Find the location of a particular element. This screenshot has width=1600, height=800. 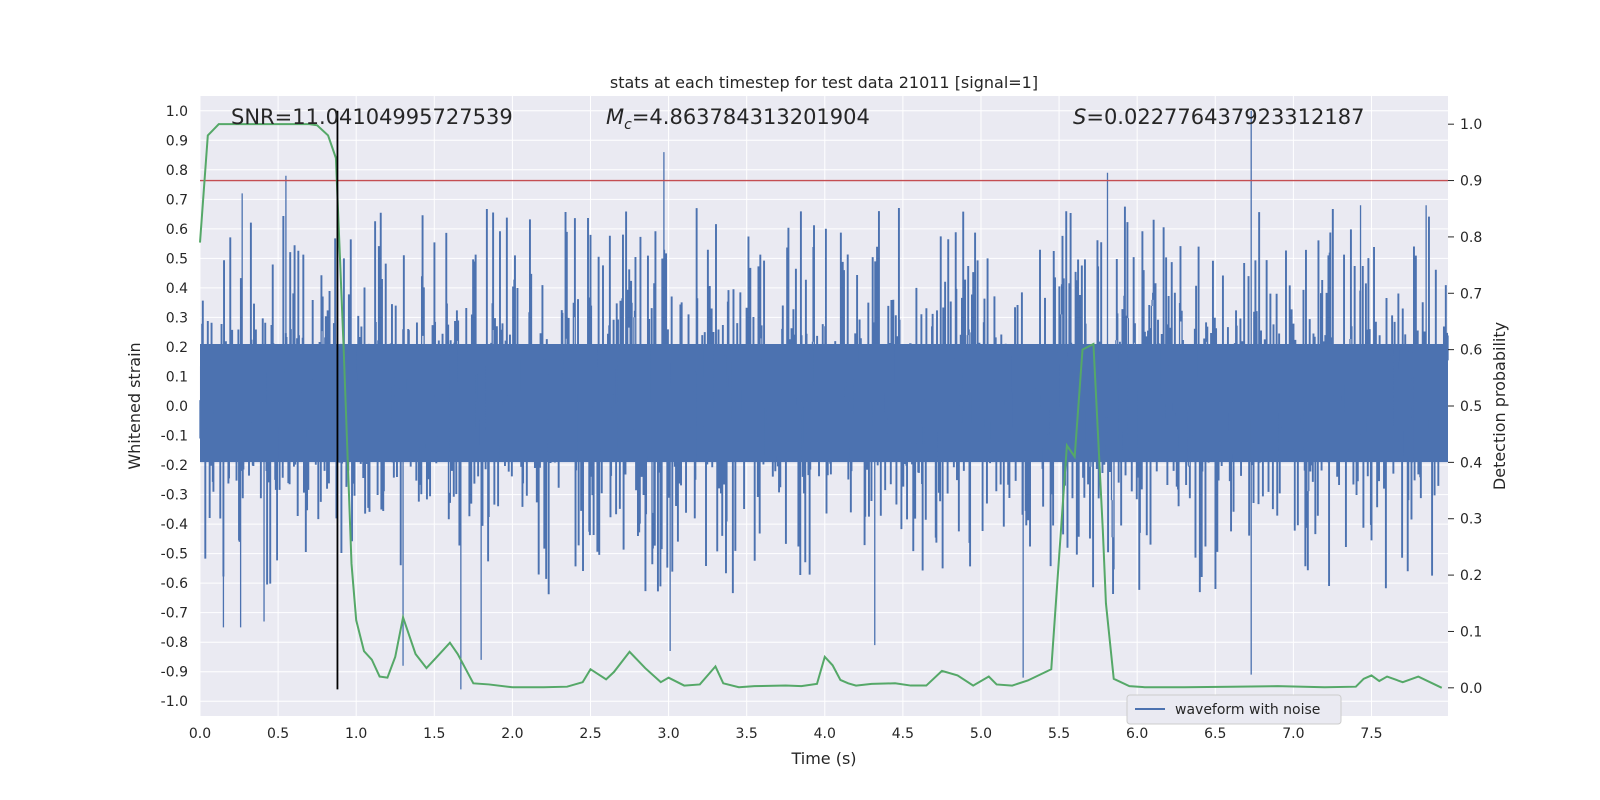

chirp-mass-symbol: M is located at coordinates (615, 117).